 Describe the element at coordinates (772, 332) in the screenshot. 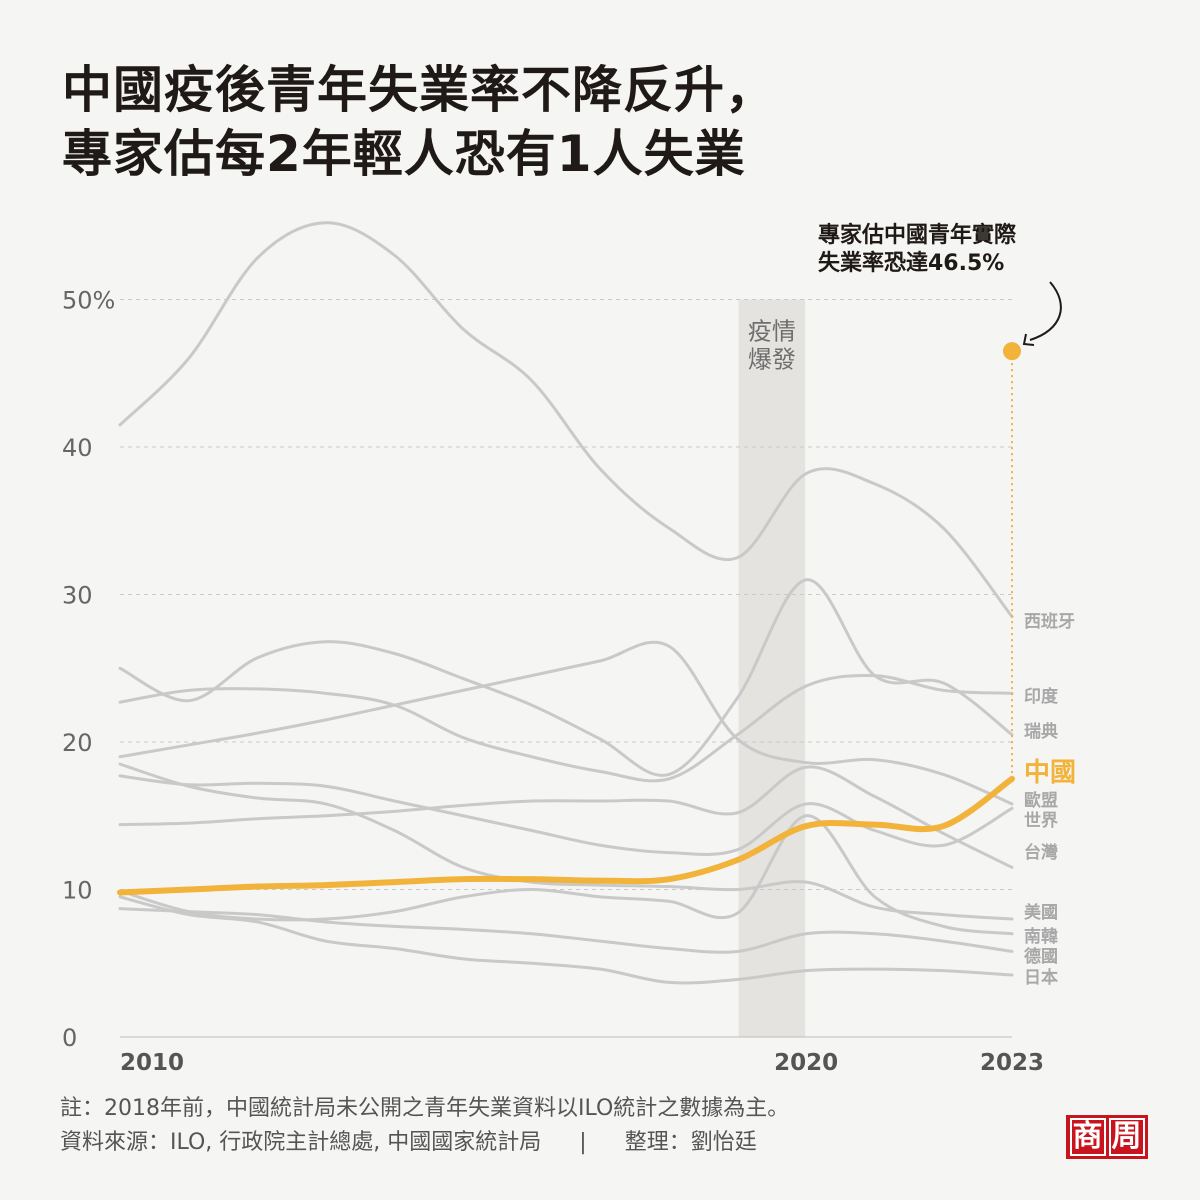

I see `band-label-line: 疫情` at that location.